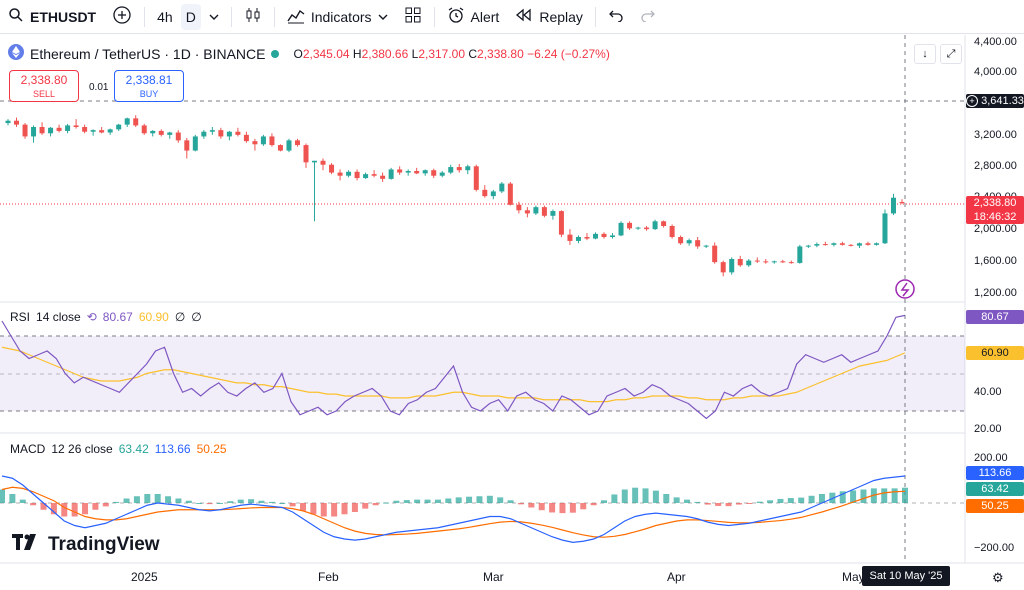 The height and width of the screenshot is (590, 1024). Describe the element at coordinates (118, 449) in the screenshot. I see `macd-legend: MACD 12 26 close 63.42 113.66 50.25` at that location.